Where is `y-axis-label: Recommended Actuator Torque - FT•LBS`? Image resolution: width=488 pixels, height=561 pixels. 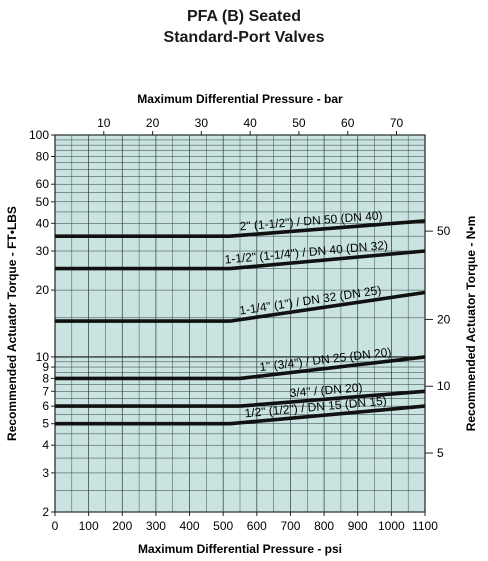
y-axis-label: Recommended Actuator Torque - FT•LBS is located at coordinates (12, 323).